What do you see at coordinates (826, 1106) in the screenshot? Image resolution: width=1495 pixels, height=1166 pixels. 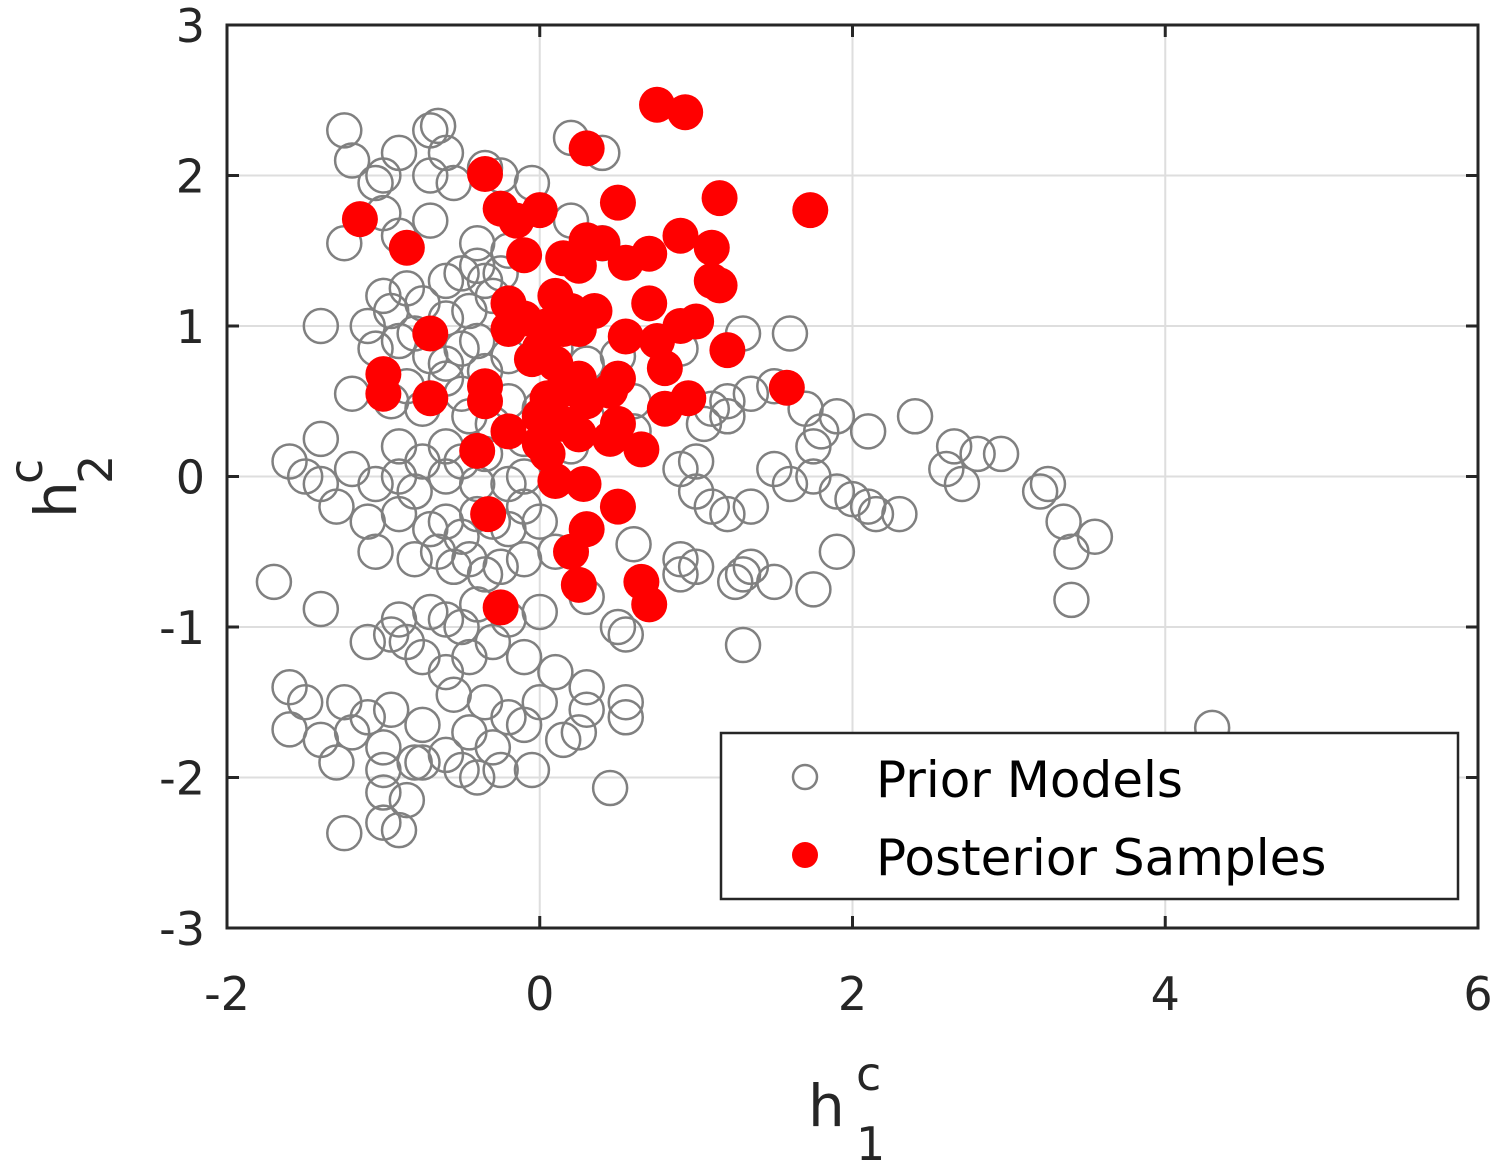 I see `x-axis-label-base: h` at bounding box center [826, 1106].